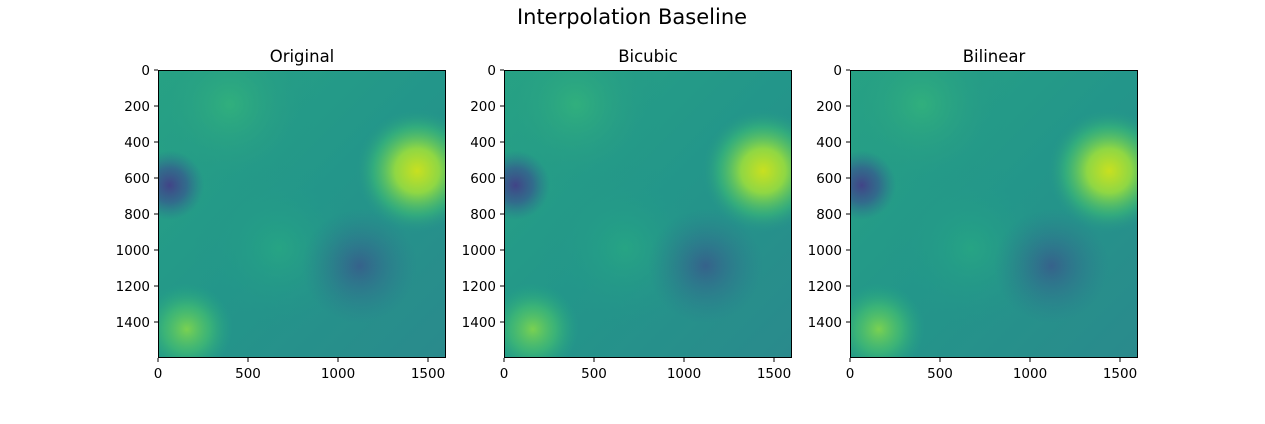  What do you see at coordinates (302, 56) in the screenshot?
I see `panel-title: Original` at bounding box center [302, 56].